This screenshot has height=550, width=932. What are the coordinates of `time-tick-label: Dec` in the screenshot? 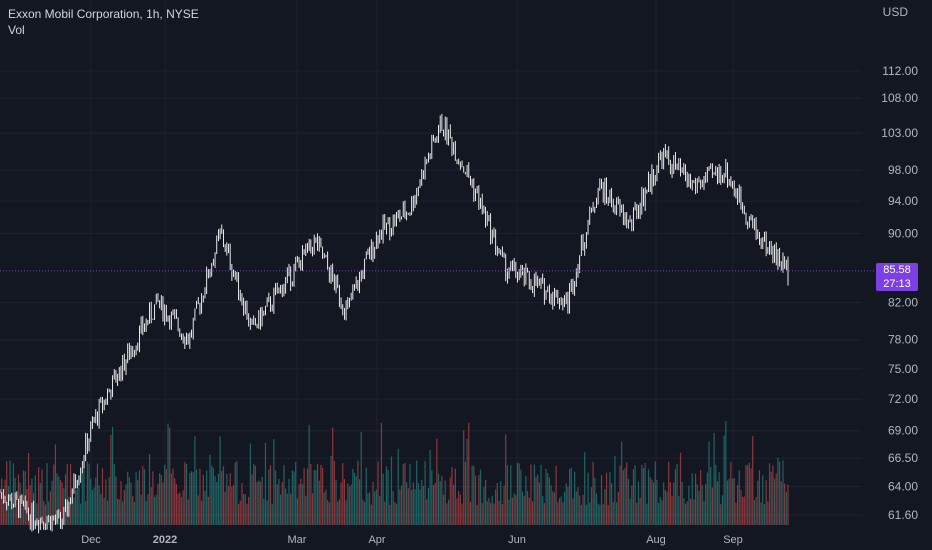 It's located at (91, 540).